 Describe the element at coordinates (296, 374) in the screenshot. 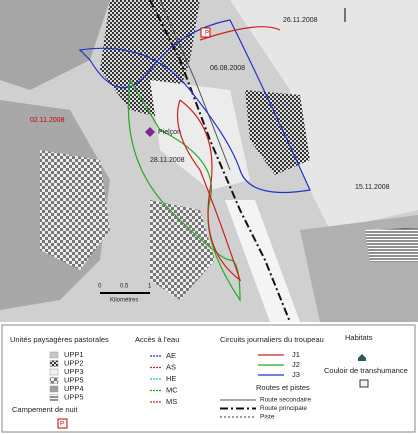

I see `legend-item: J3` at that location.